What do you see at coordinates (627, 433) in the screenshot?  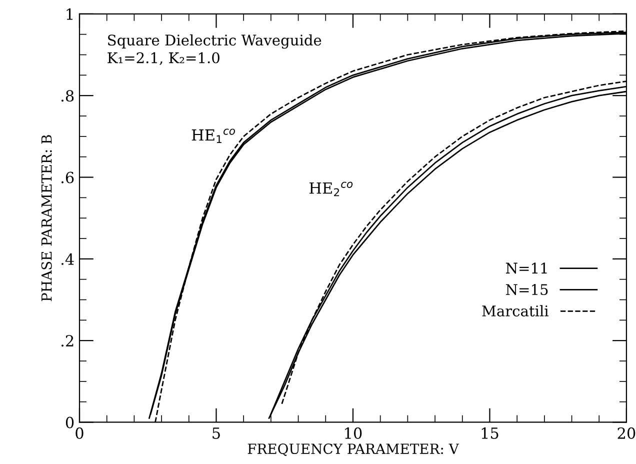 I see `x-tick-label: 20` at bounding box center [627, 433].